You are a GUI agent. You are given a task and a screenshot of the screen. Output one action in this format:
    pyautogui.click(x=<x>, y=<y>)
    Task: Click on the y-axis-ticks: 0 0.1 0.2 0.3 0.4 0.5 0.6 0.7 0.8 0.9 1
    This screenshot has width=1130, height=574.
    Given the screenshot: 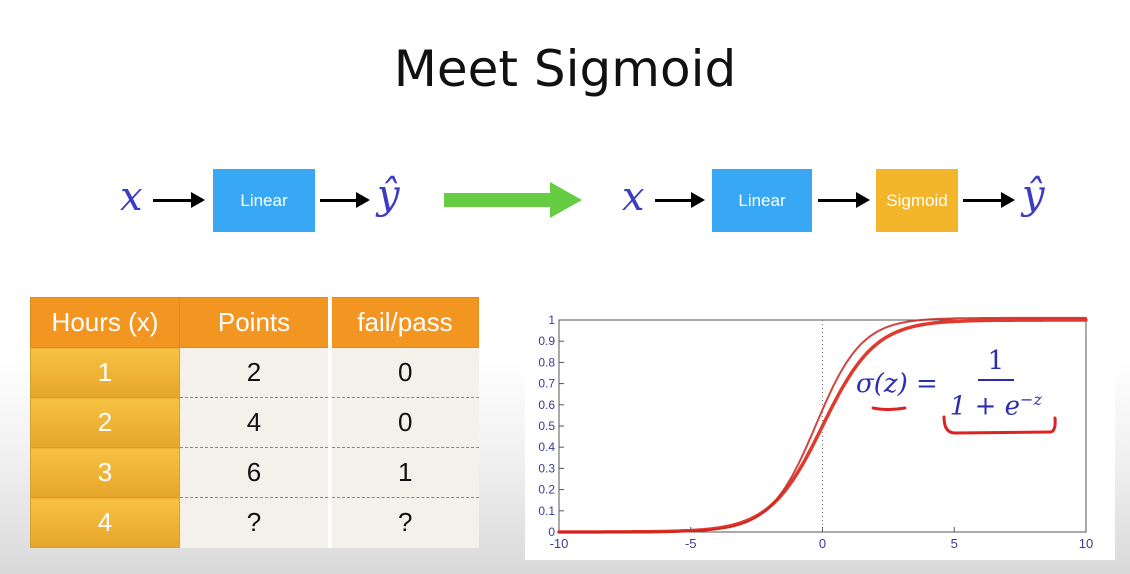 What is the action you would take?
    pyautogui.click(x=551, y=426)
    